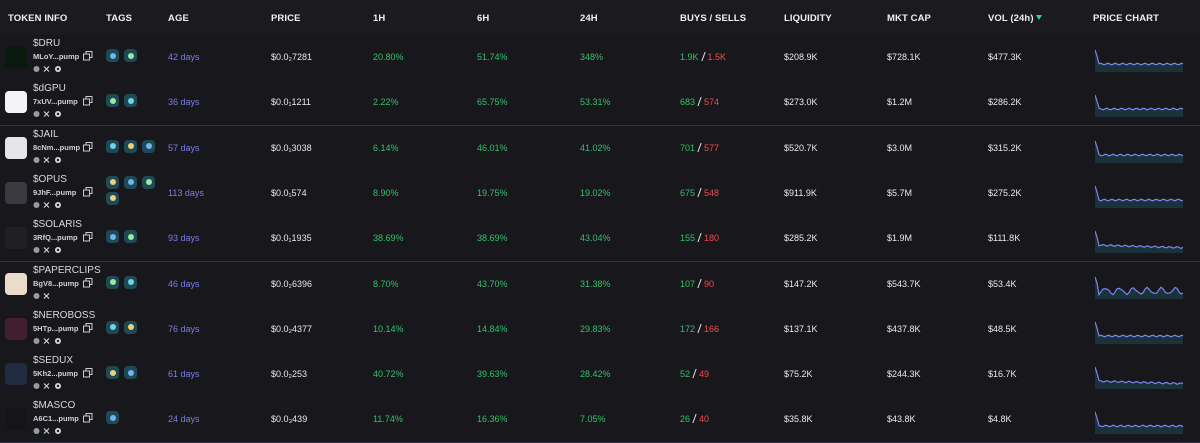 This screenshot has height=443, width=1200. What do you see at coordinates (289, 374) in the screenshot?
I see `price: $0.0₂253` at bounding box center [289, 374].